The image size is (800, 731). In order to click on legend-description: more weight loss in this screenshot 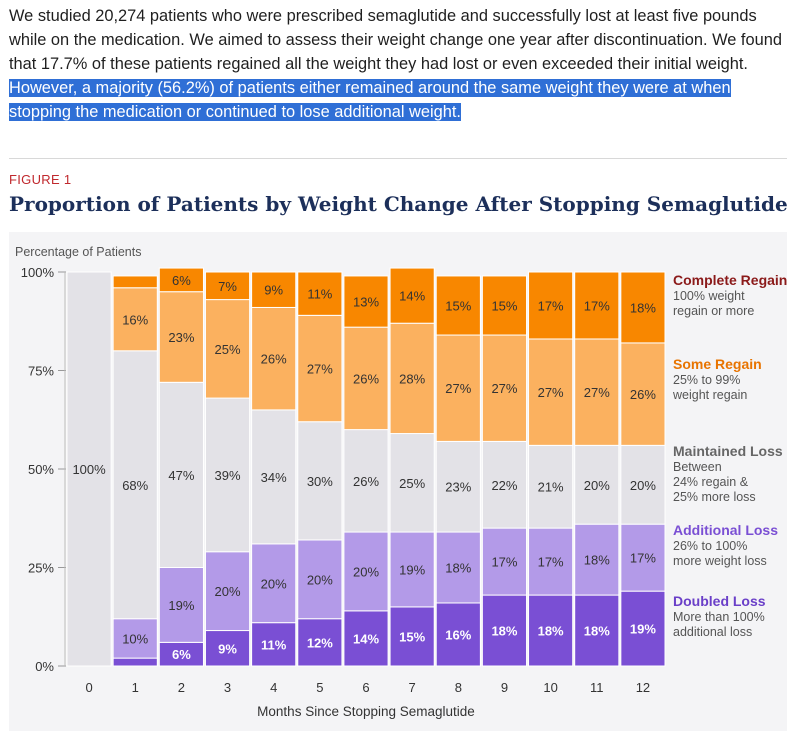, I will do `click(720, 561)`.